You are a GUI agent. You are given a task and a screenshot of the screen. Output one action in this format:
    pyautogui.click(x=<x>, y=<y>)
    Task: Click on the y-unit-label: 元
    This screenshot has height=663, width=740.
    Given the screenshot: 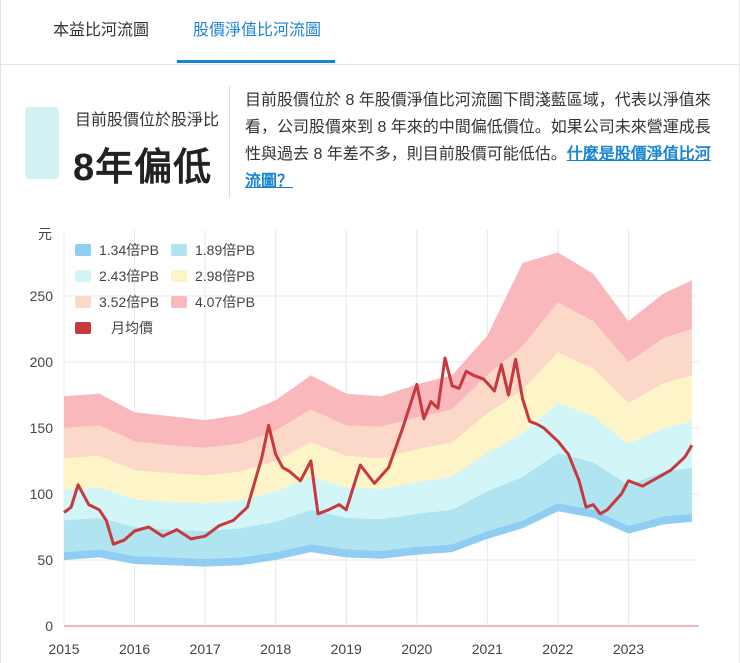 What is the action you would take?
    pyautogui.click(x=45, y=234)
    